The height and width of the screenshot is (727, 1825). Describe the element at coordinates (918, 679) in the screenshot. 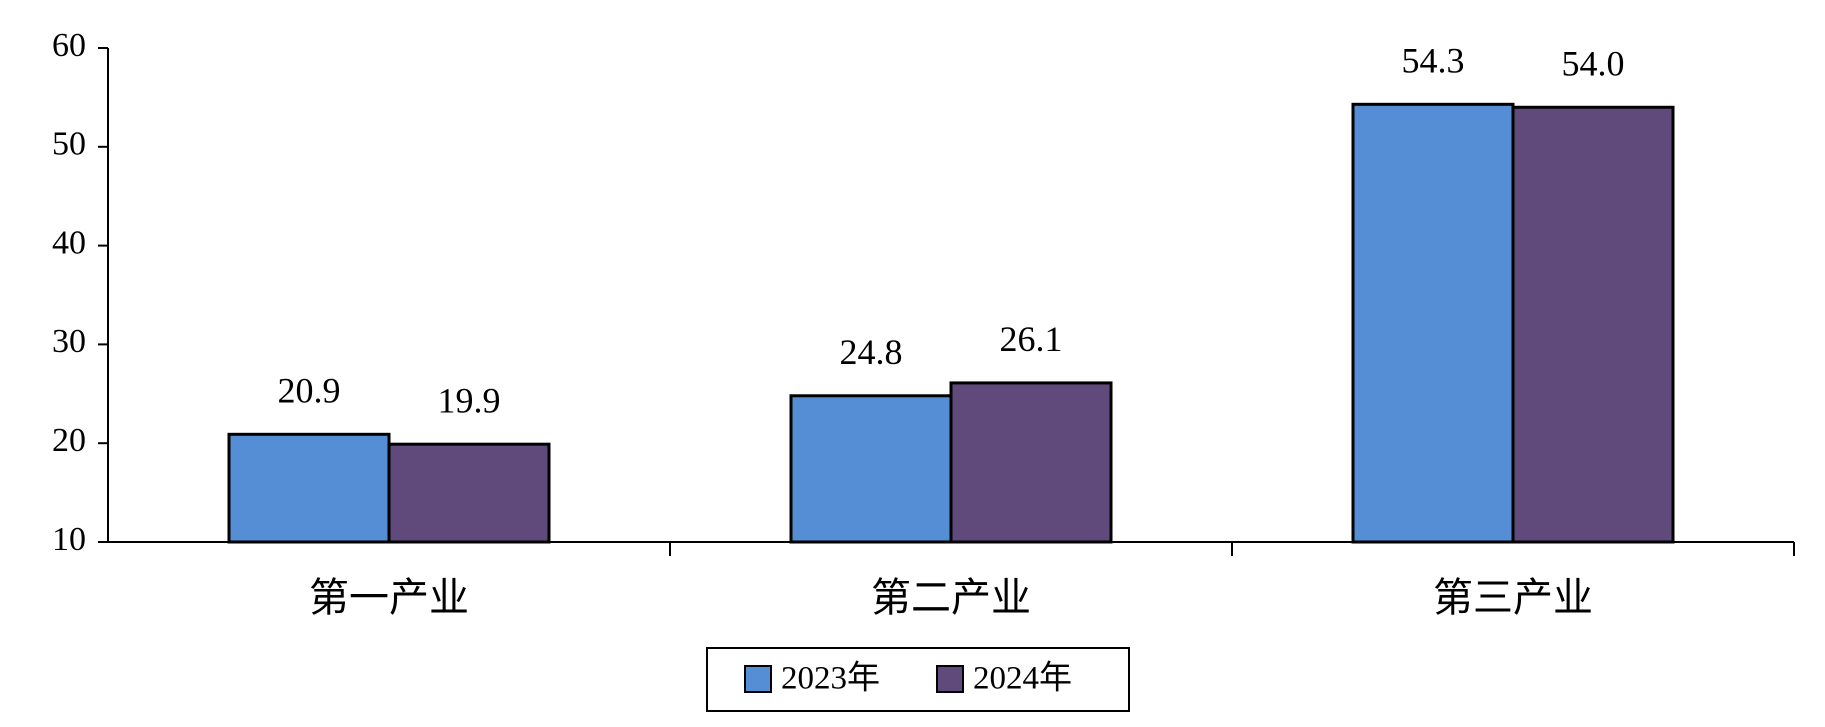

I see `legend-box` at that location.